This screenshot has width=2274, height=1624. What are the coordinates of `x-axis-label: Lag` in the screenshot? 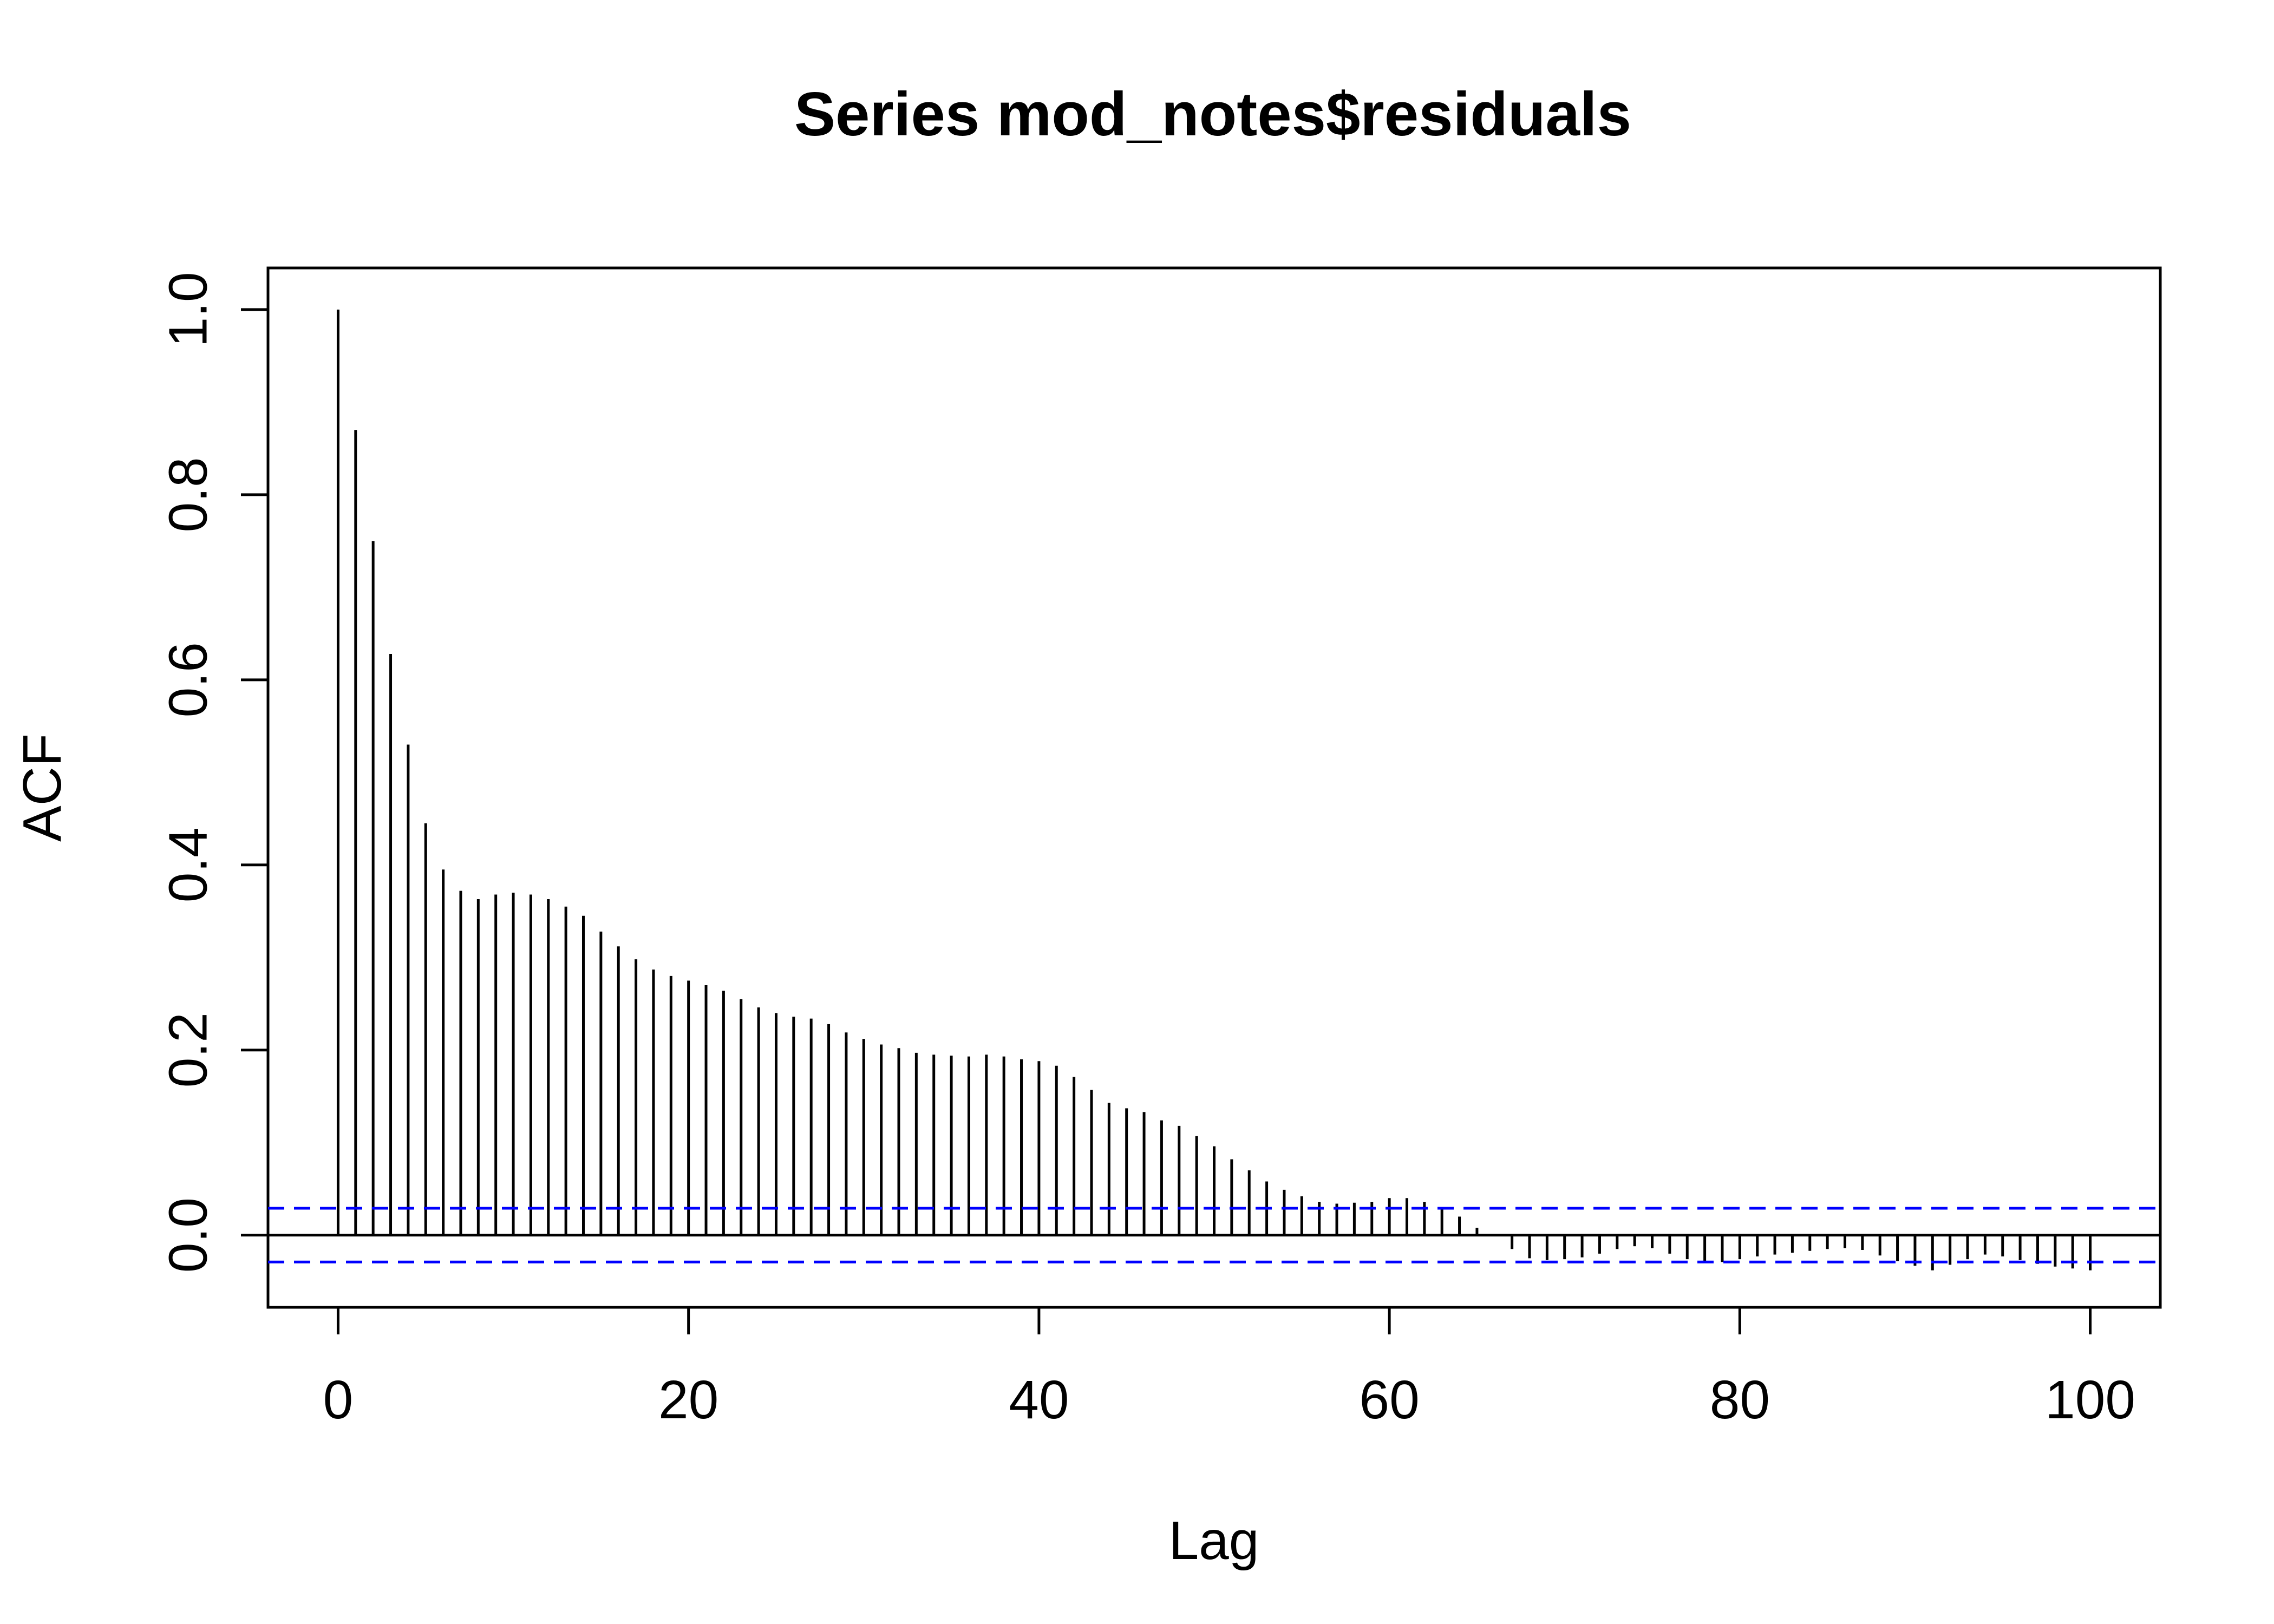 It's located at (1214, 1540).